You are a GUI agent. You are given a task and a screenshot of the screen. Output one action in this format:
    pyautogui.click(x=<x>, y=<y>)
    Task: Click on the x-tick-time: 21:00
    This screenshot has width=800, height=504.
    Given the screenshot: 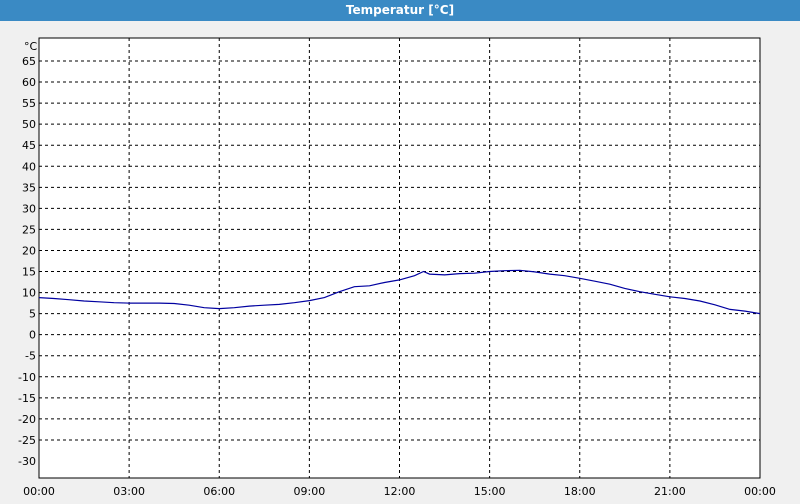 What is the action you would take?
    pyautogui.click(x=670, y=491)
    